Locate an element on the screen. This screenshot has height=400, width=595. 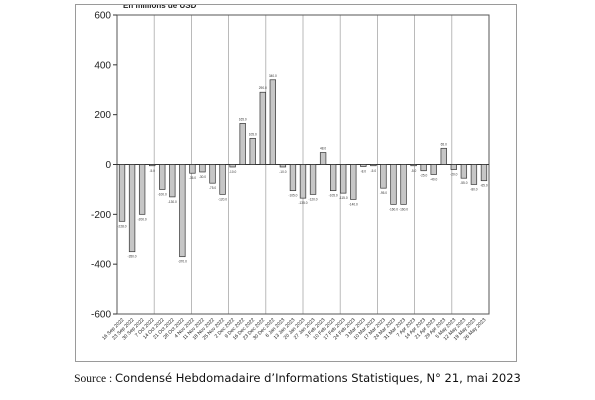
y-tick-label: -200 is located at coordinates (101, 215).